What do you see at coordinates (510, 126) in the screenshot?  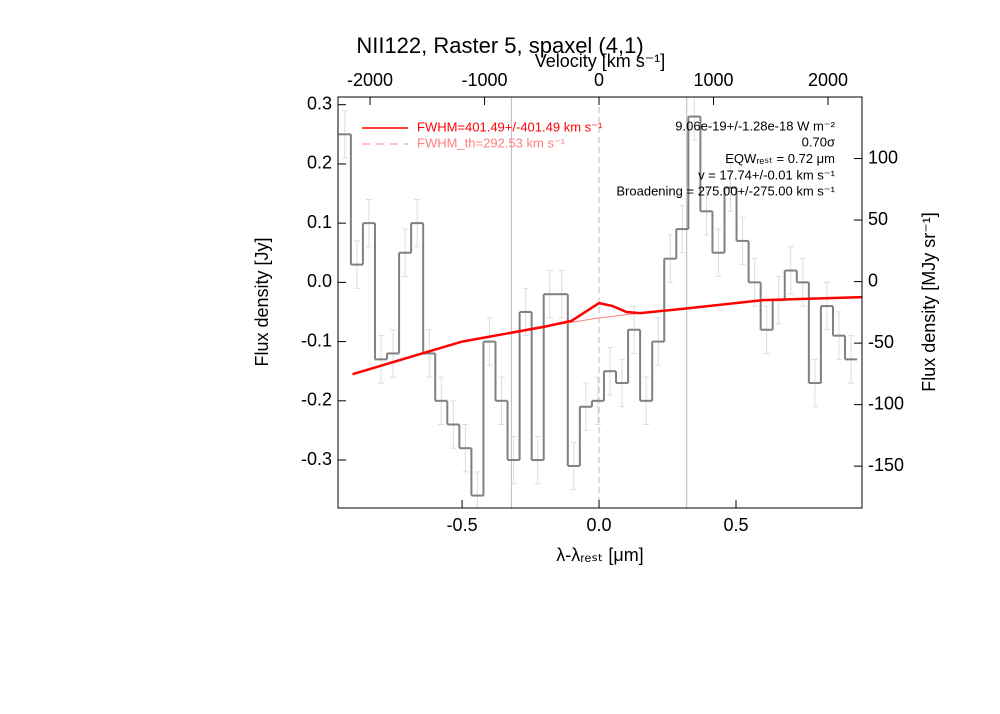 I see `legend-label: FWHM=401.49+/-401.49 km s⁻¹` at bounding box center [510, 126].